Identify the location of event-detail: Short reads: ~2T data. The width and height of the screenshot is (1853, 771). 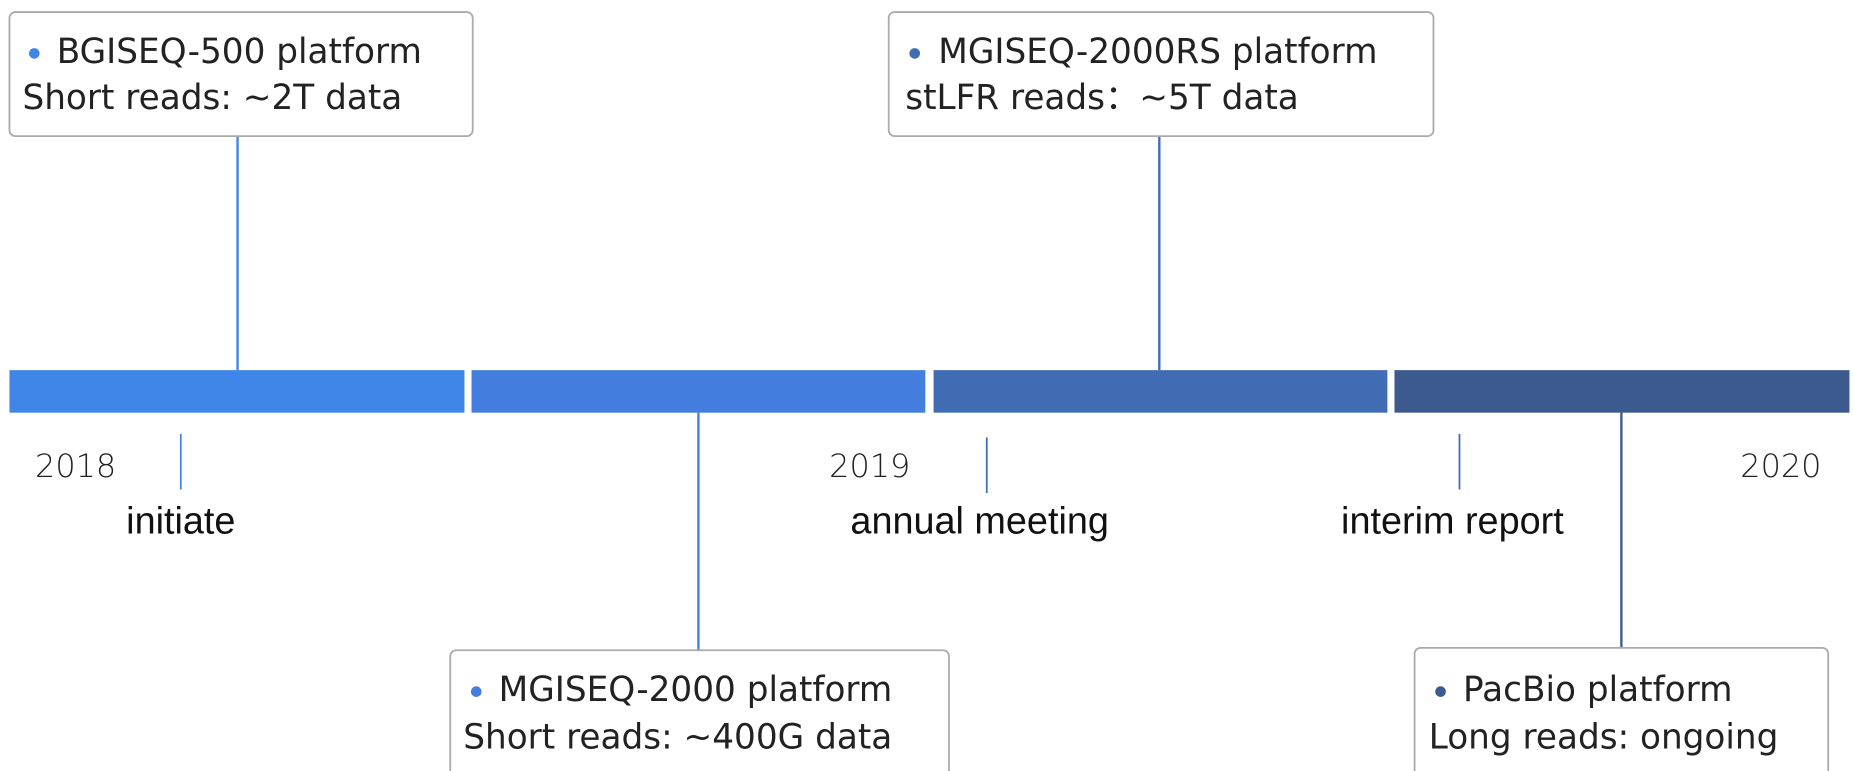
(212, 98).